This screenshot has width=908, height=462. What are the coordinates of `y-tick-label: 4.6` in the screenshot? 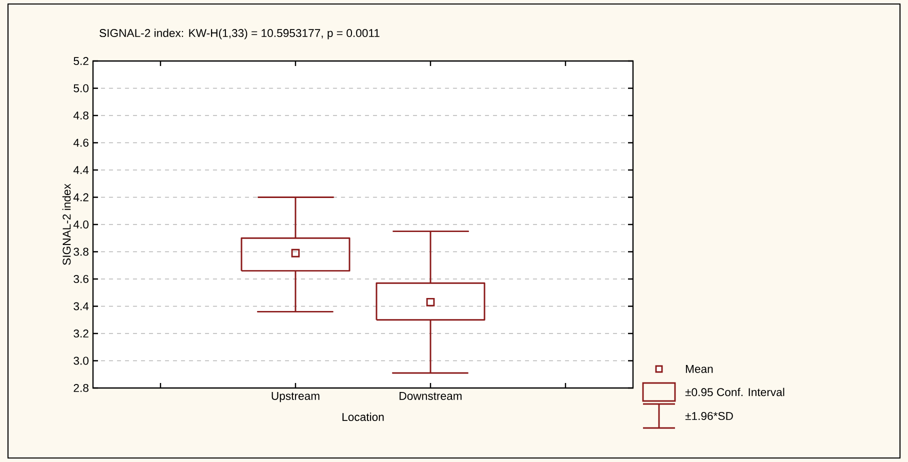 It's located at (80, 142).